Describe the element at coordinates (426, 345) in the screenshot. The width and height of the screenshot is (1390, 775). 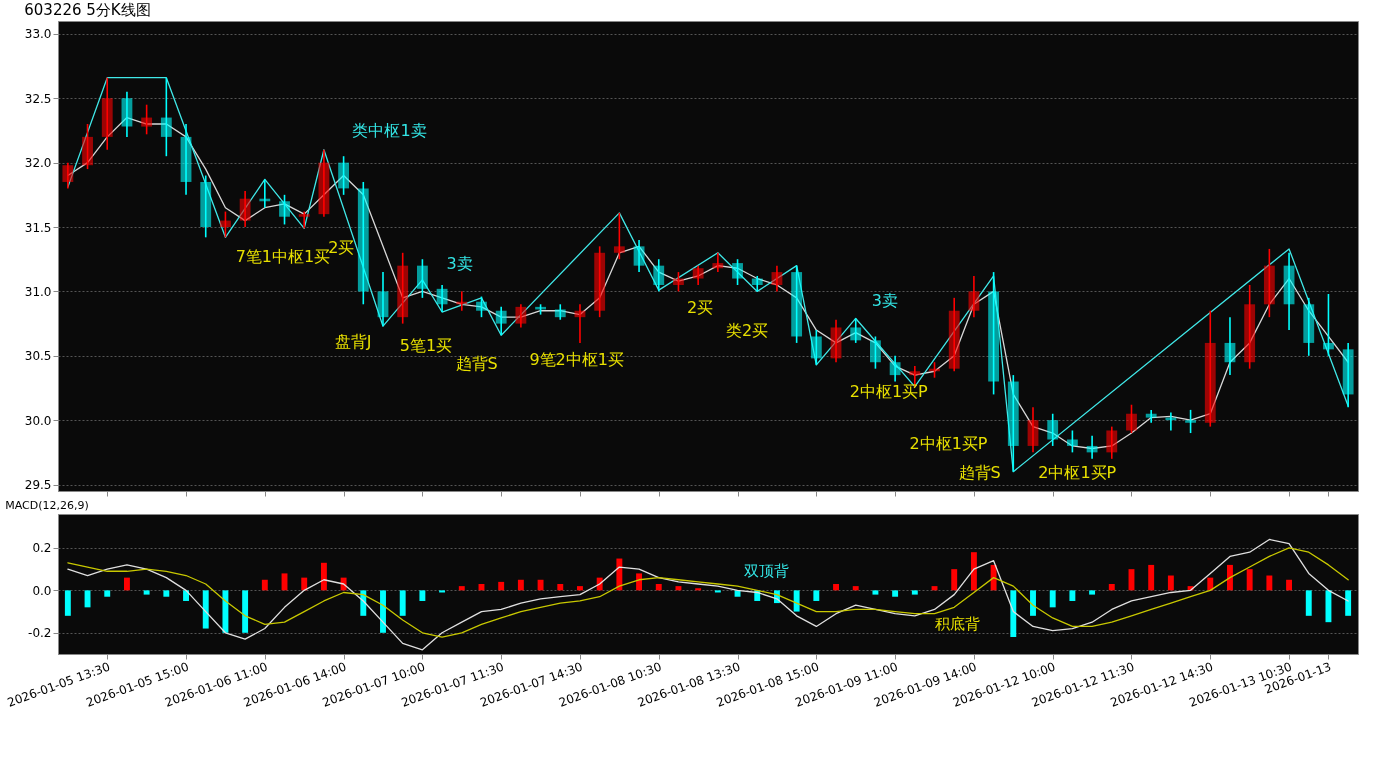
I see `annotation: 5笔1买` at that location.